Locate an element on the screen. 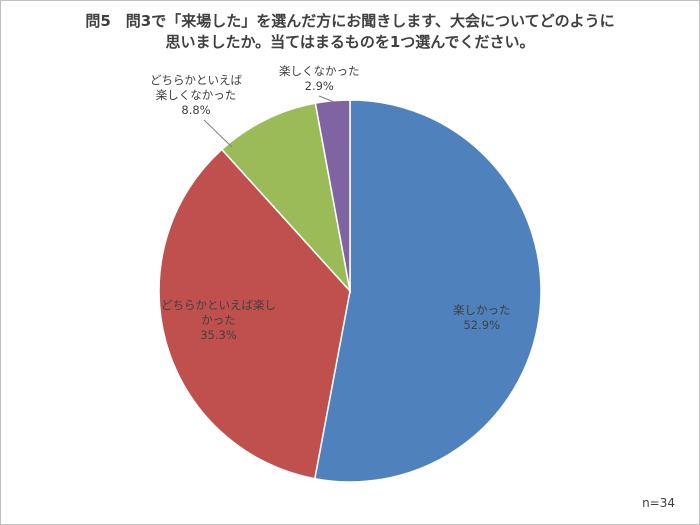  slice-label-text: どちらかといえば is located at coordinates (196, 80).